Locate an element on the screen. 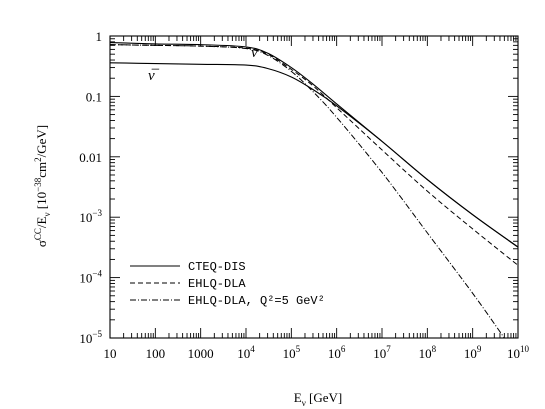 This screenshot has width=545, height=409. y-tick-label: 10⁻³ is located at coordinates (90, 216).